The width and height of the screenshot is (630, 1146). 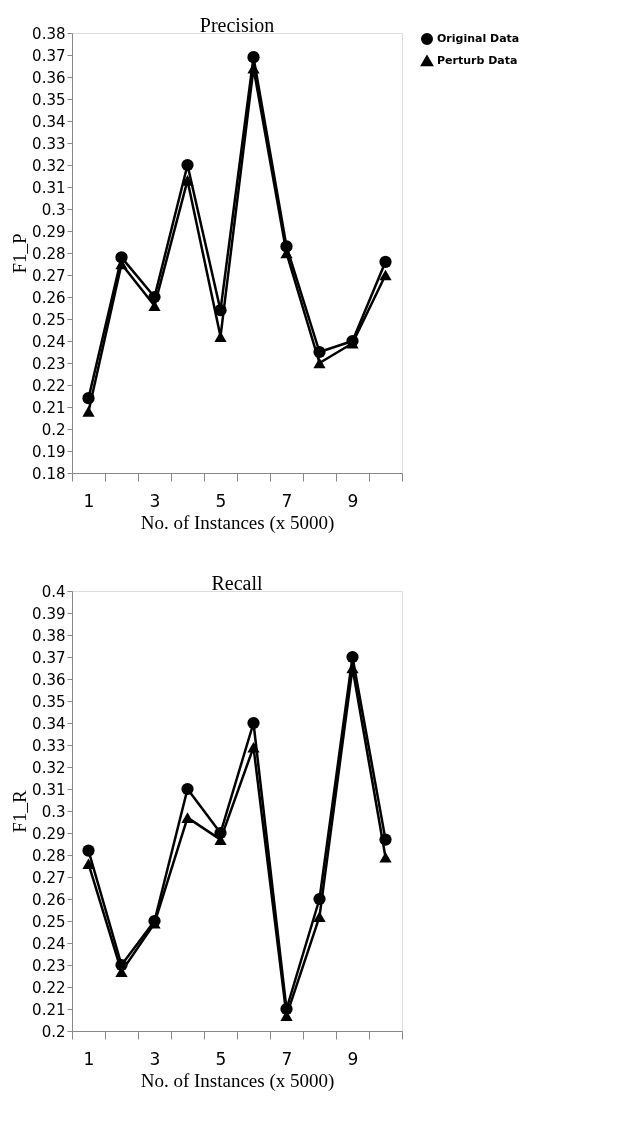 What do you see at coordinates (49, 451) in the screenshot?
I see `y-tick-label: 0.19` at bounding box center [49, 451].